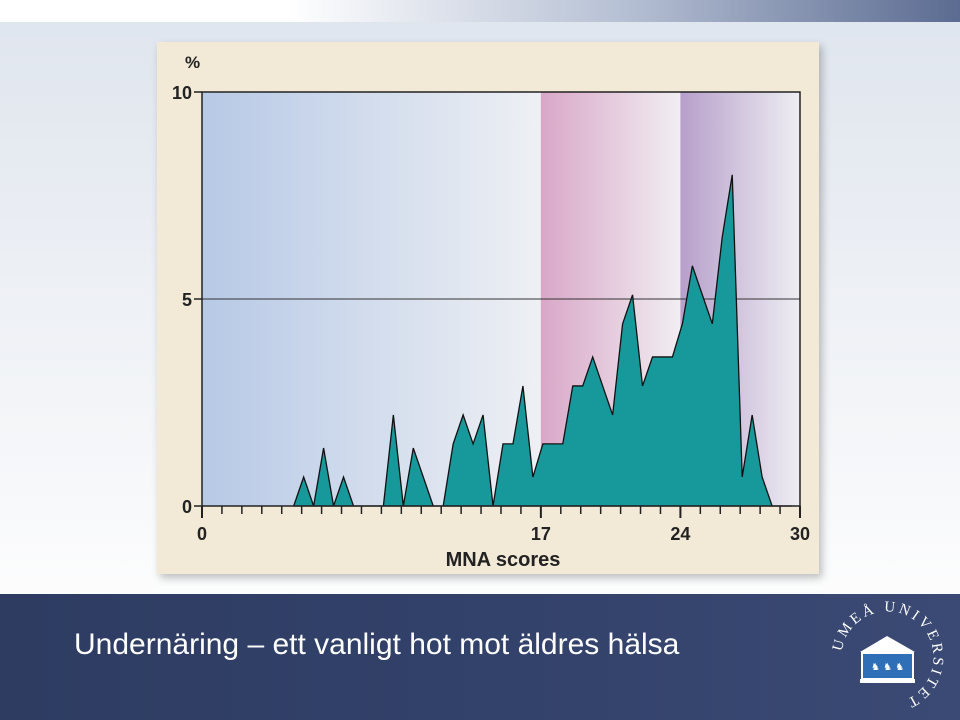 This screenshot has height=720, width=960. I want to click on y-axis-label: %, so click(192, 62).